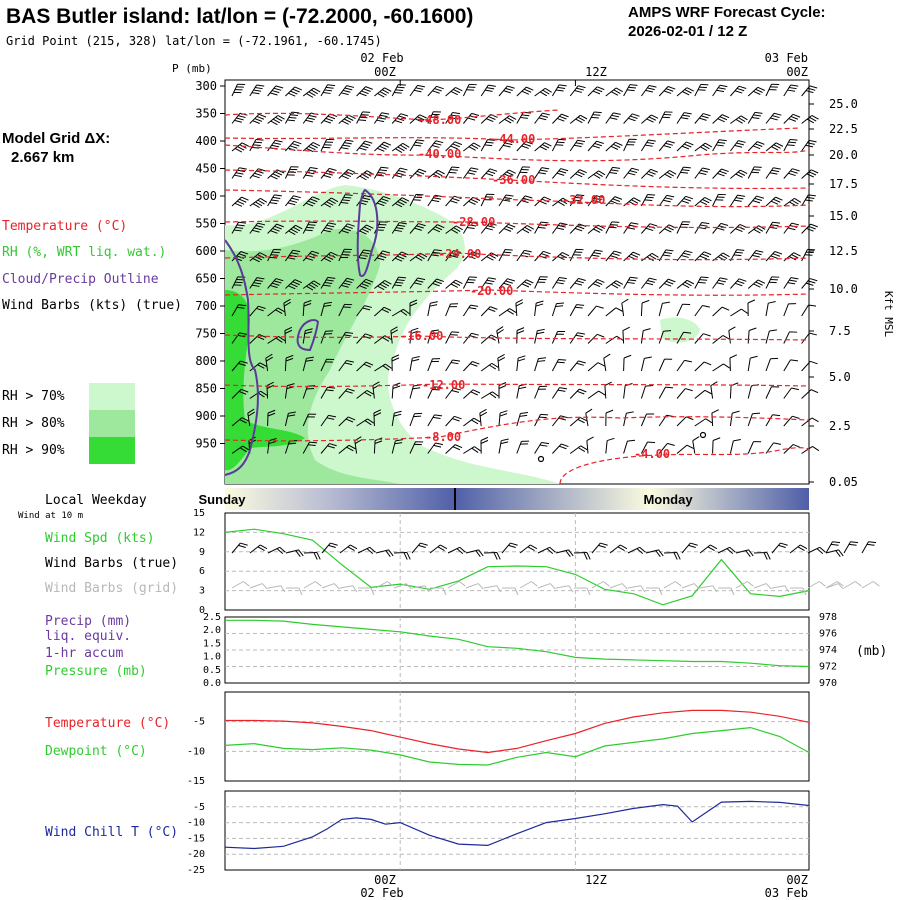 This screenshot has height=900, width=900. I want to click on pressure-unit: (mb), so click(871, 651).